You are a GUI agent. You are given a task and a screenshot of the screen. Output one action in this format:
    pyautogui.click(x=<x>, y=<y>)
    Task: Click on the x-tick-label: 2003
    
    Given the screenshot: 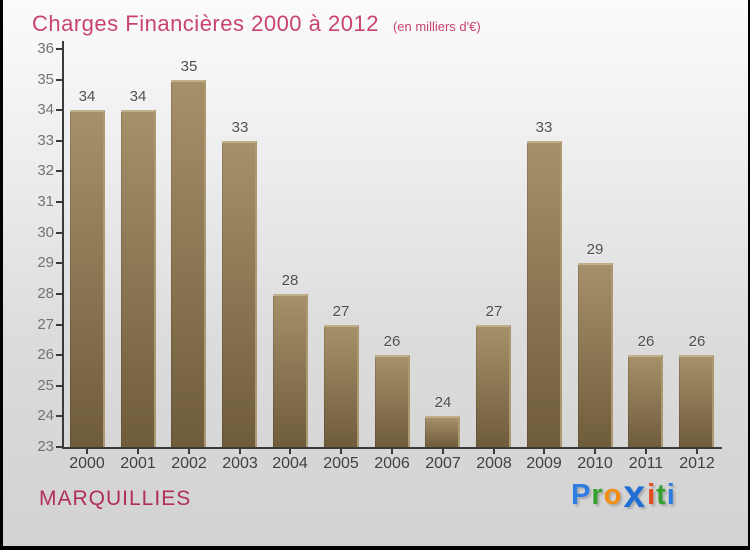 What is the action you would take?
    pyautogui.click(x=240, y=463)
    